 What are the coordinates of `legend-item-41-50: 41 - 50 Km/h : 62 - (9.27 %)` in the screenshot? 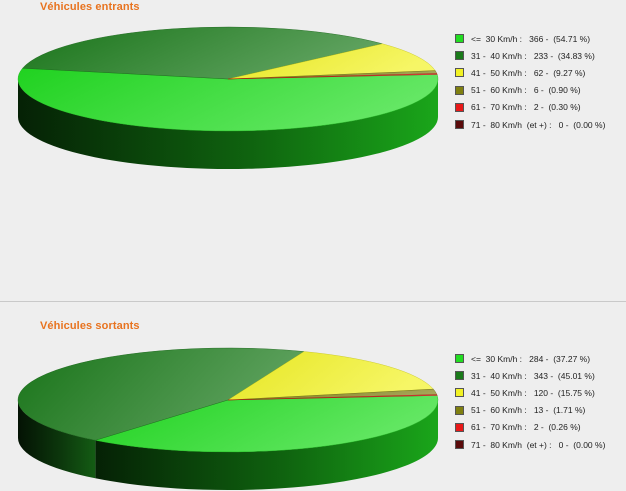 It's located at (530, 72).